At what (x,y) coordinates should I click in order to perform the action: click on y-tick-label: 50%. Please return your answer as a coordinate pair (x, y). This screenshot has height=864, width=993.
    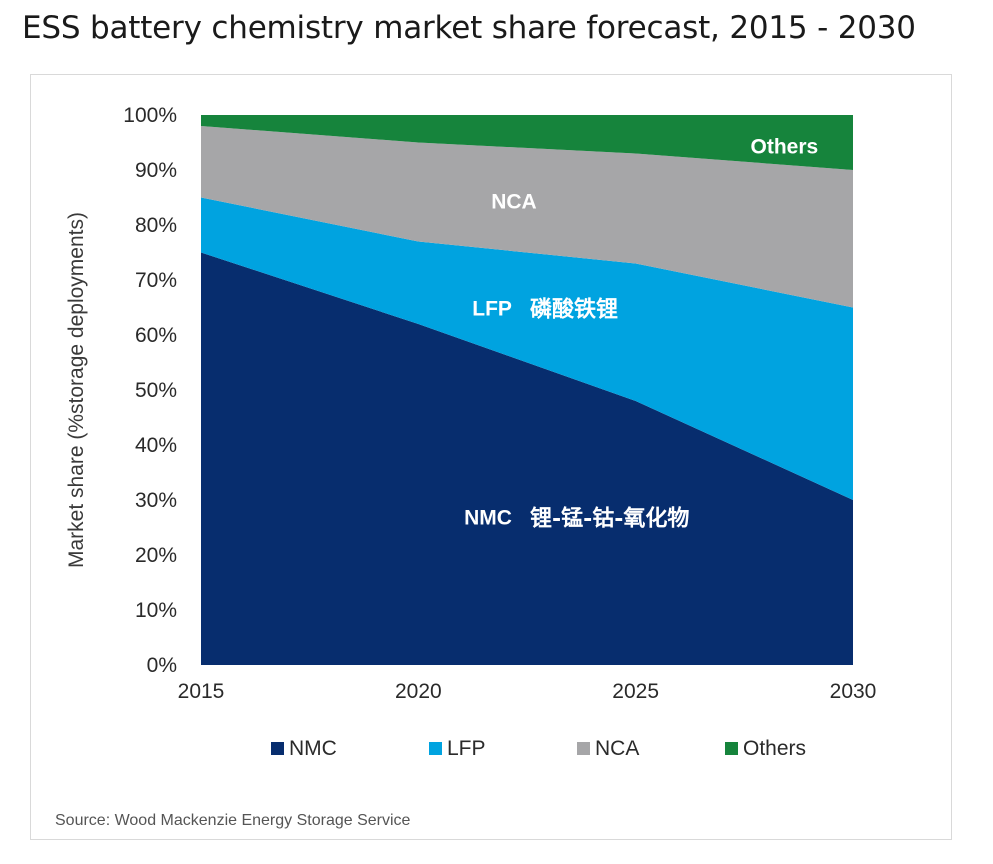
    Looking at the image, I should click on (156, 390).